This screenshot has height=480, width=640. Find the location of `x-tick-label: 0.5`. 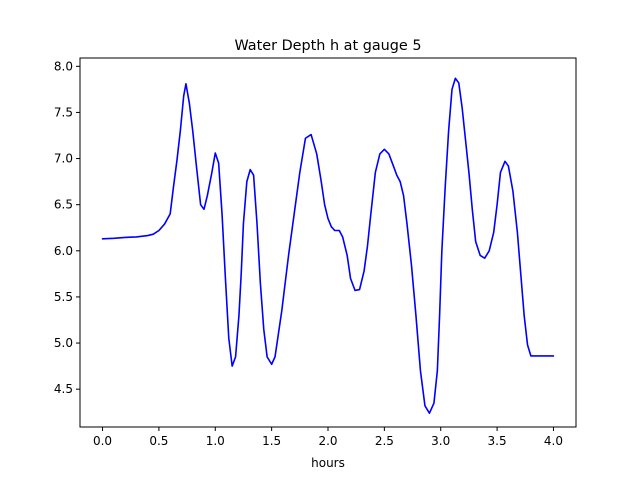

x-tick-label: 0.5 is located at coordinates (158, 441).